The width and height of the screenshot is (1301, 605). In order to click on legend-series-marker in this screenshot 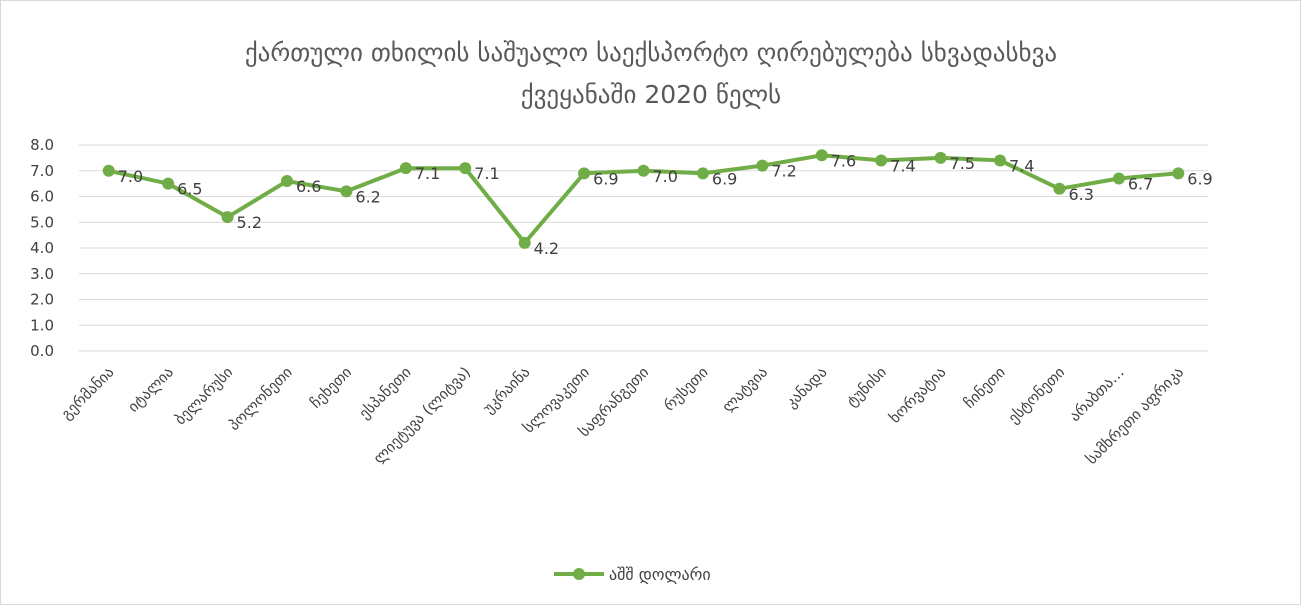, I will do `click(579, 574)`.